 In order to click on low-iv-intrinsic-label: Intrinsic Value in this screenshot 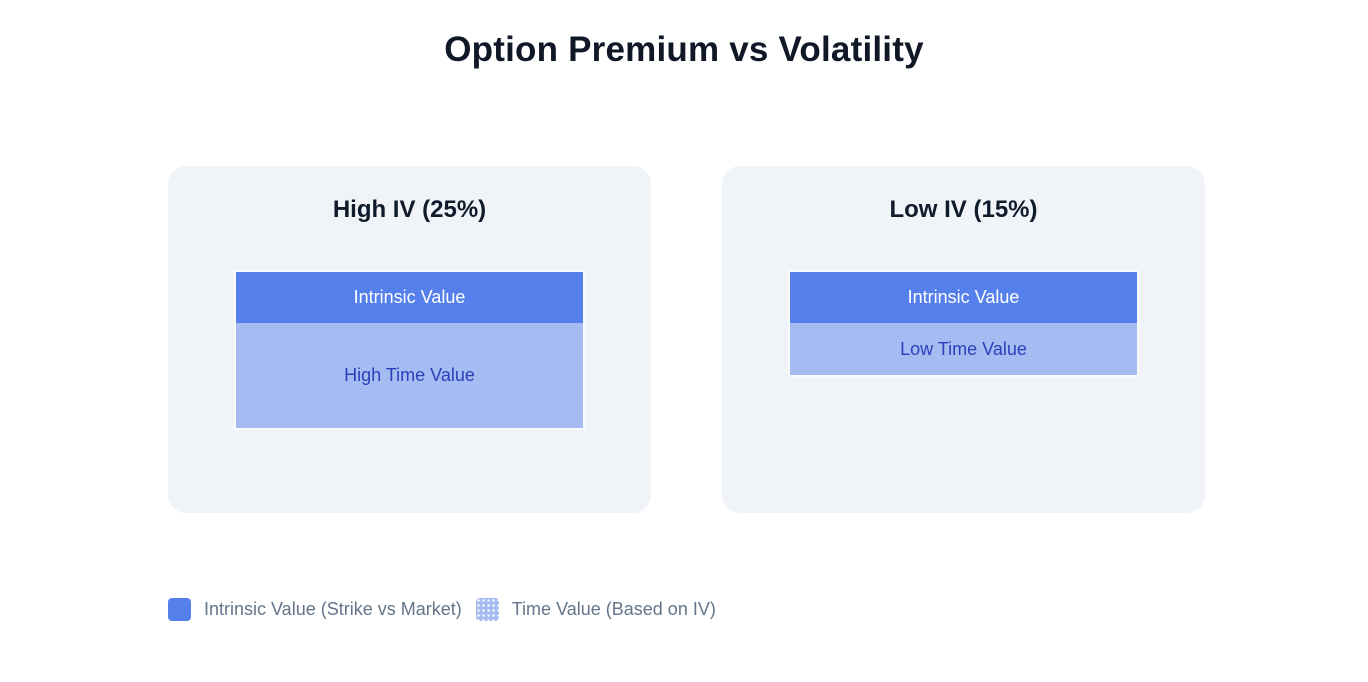, I will do `click(963, 297)`.